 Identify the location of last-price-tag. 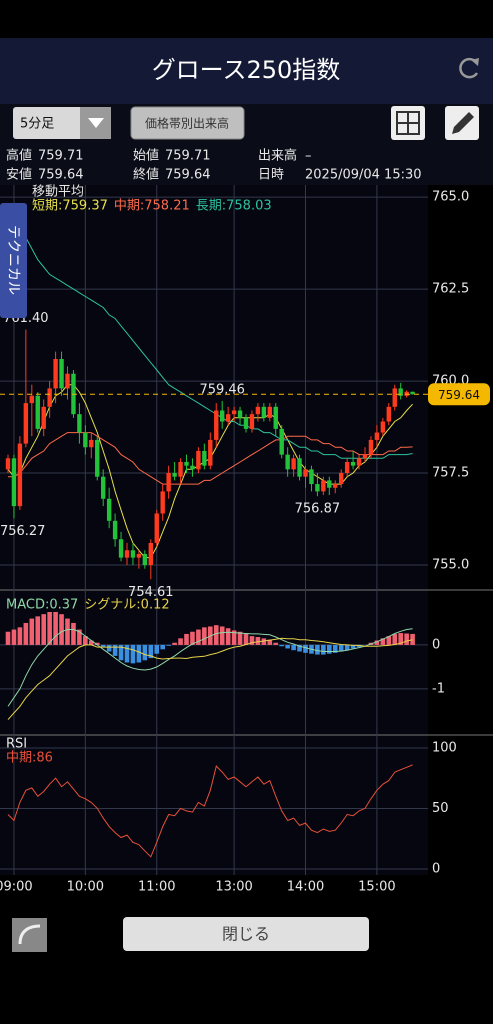
(459, 394).